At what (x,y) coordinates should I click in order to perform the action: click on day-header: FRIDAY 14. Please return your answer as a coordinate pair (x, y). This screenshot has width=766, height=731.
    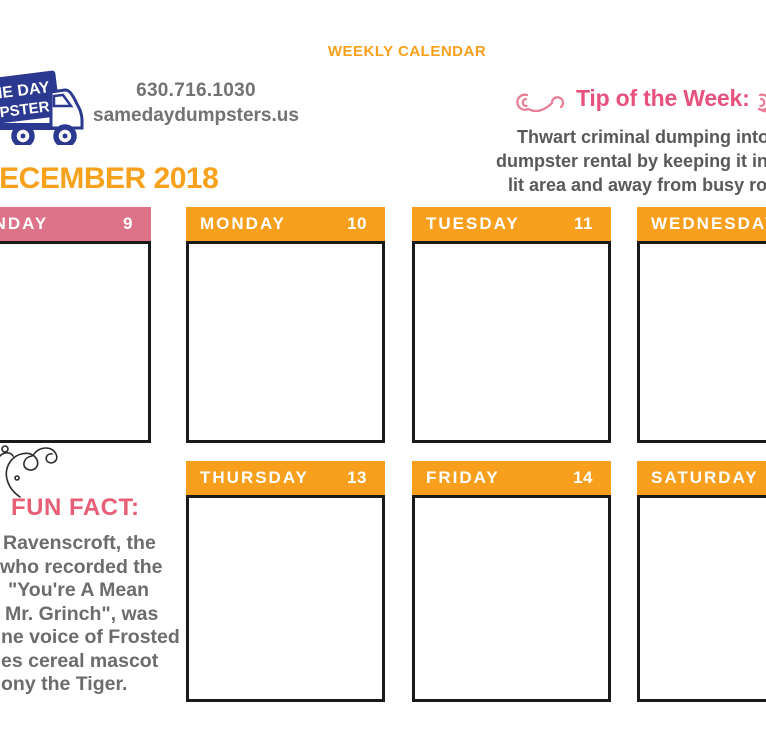
    Looking at the image, I should click on (511, 478).